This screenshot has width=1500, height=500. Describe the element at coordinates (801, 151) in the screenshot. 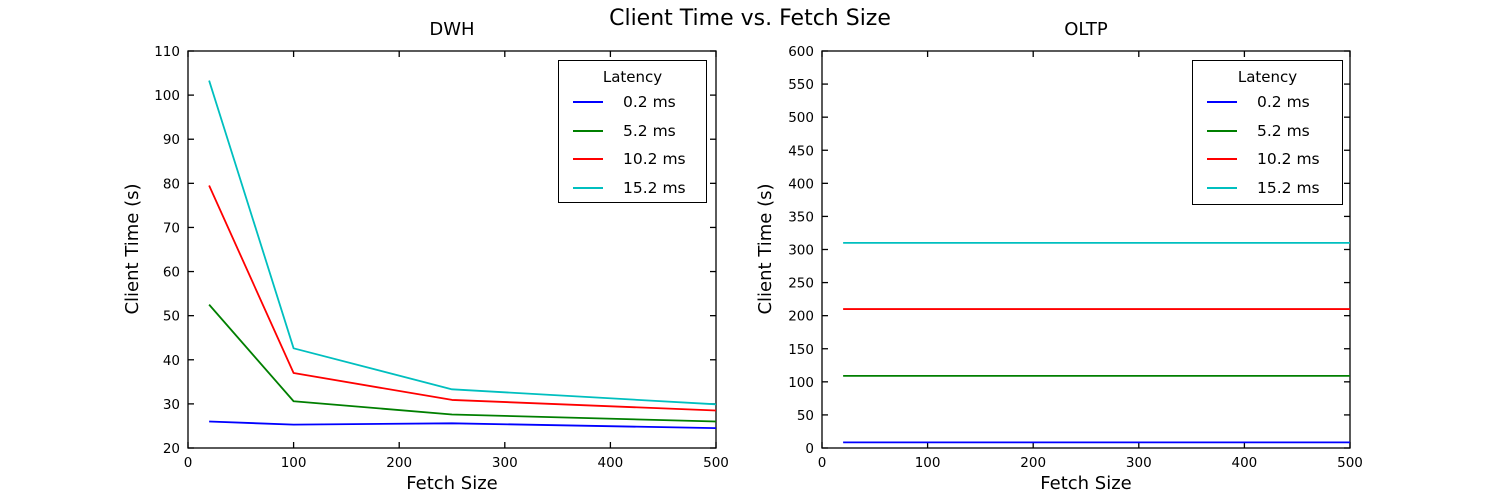

I see `y-tick-label: 450` at that location.